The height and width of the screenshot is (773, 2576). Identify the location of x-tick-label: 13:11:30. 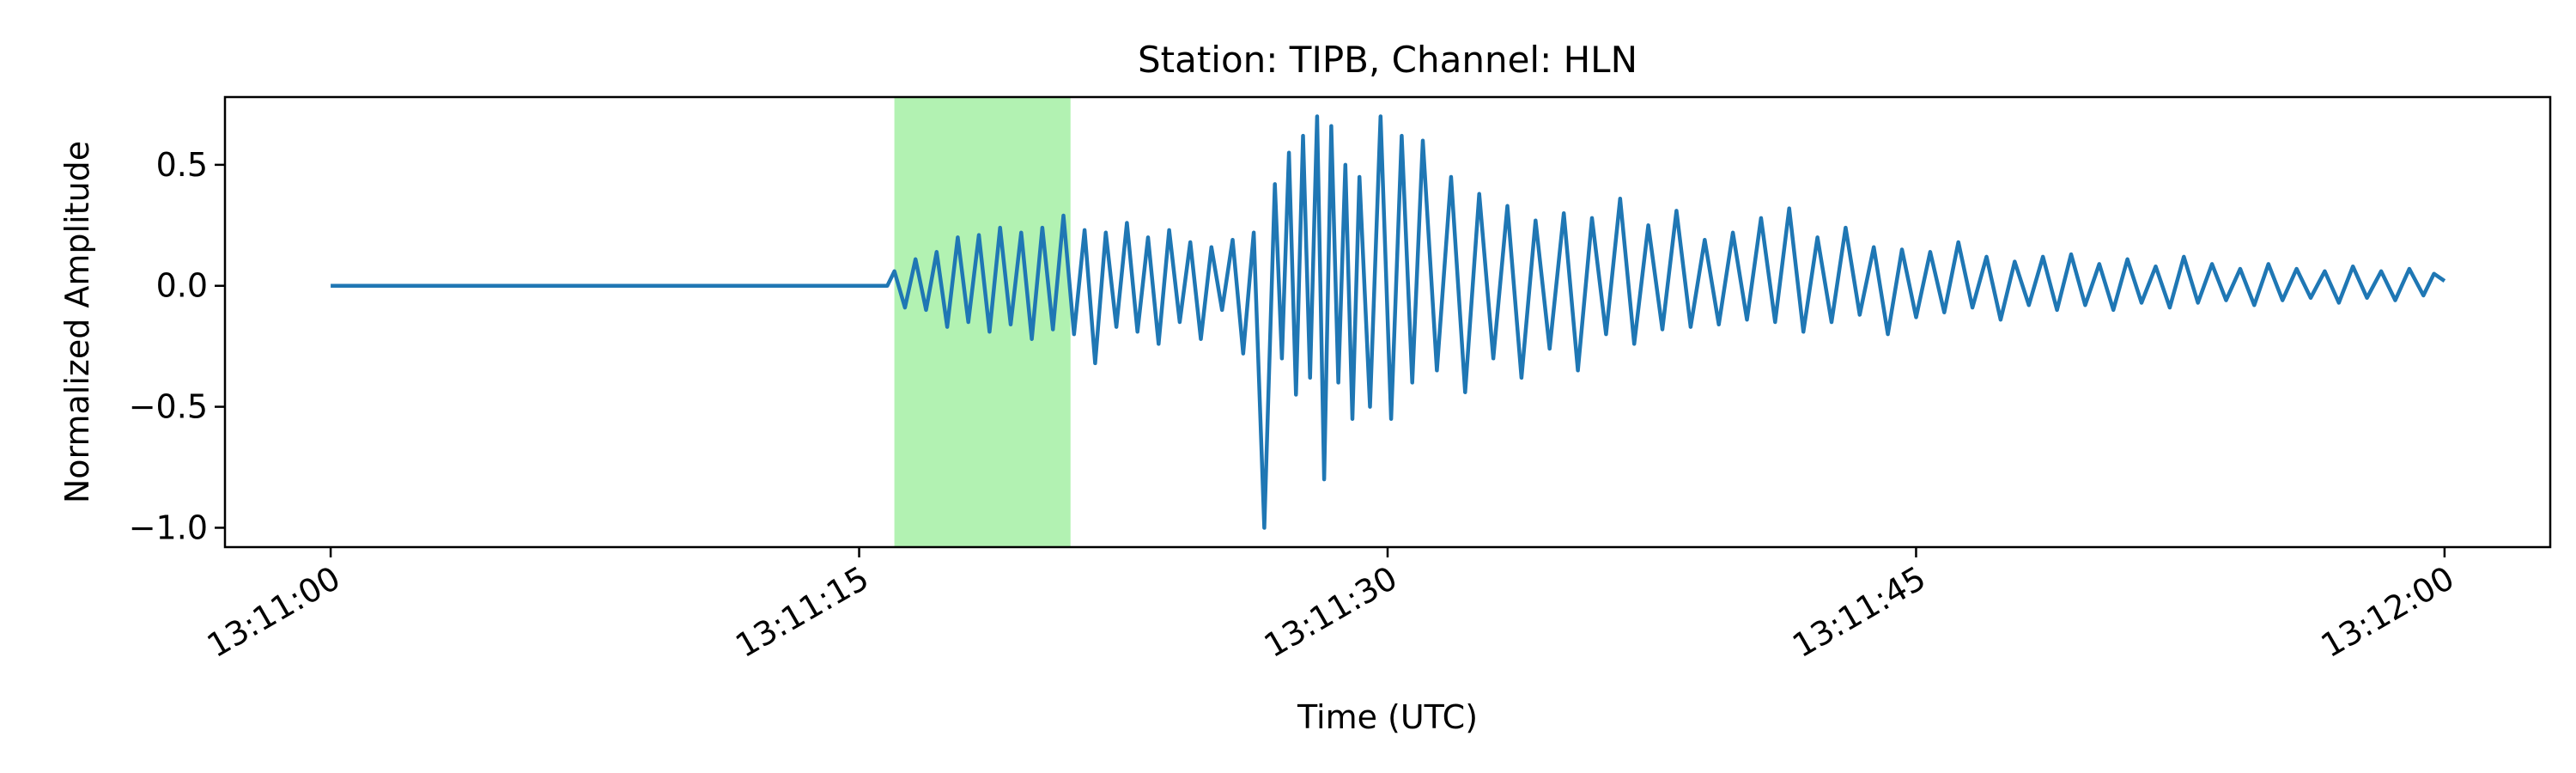
(1331, 612).